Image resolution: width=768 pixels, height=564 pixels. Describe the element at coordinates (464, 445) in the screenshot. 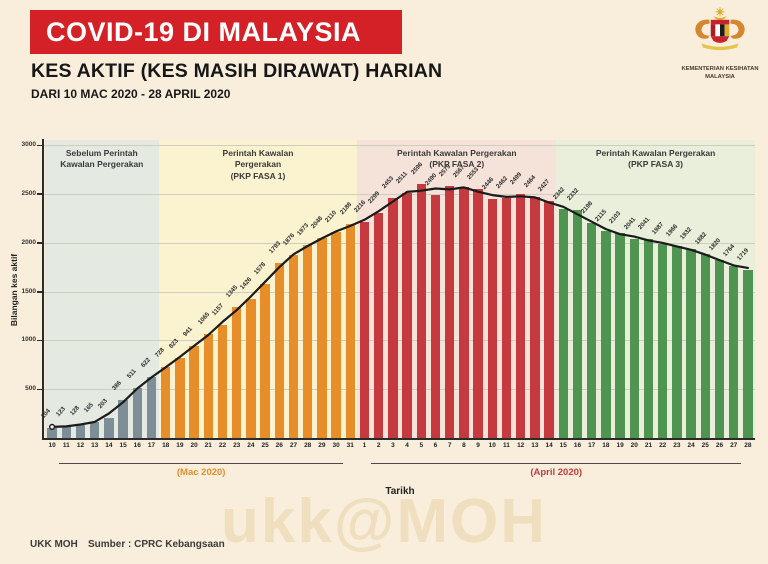

I see `x-tick-label: 8` at that location.